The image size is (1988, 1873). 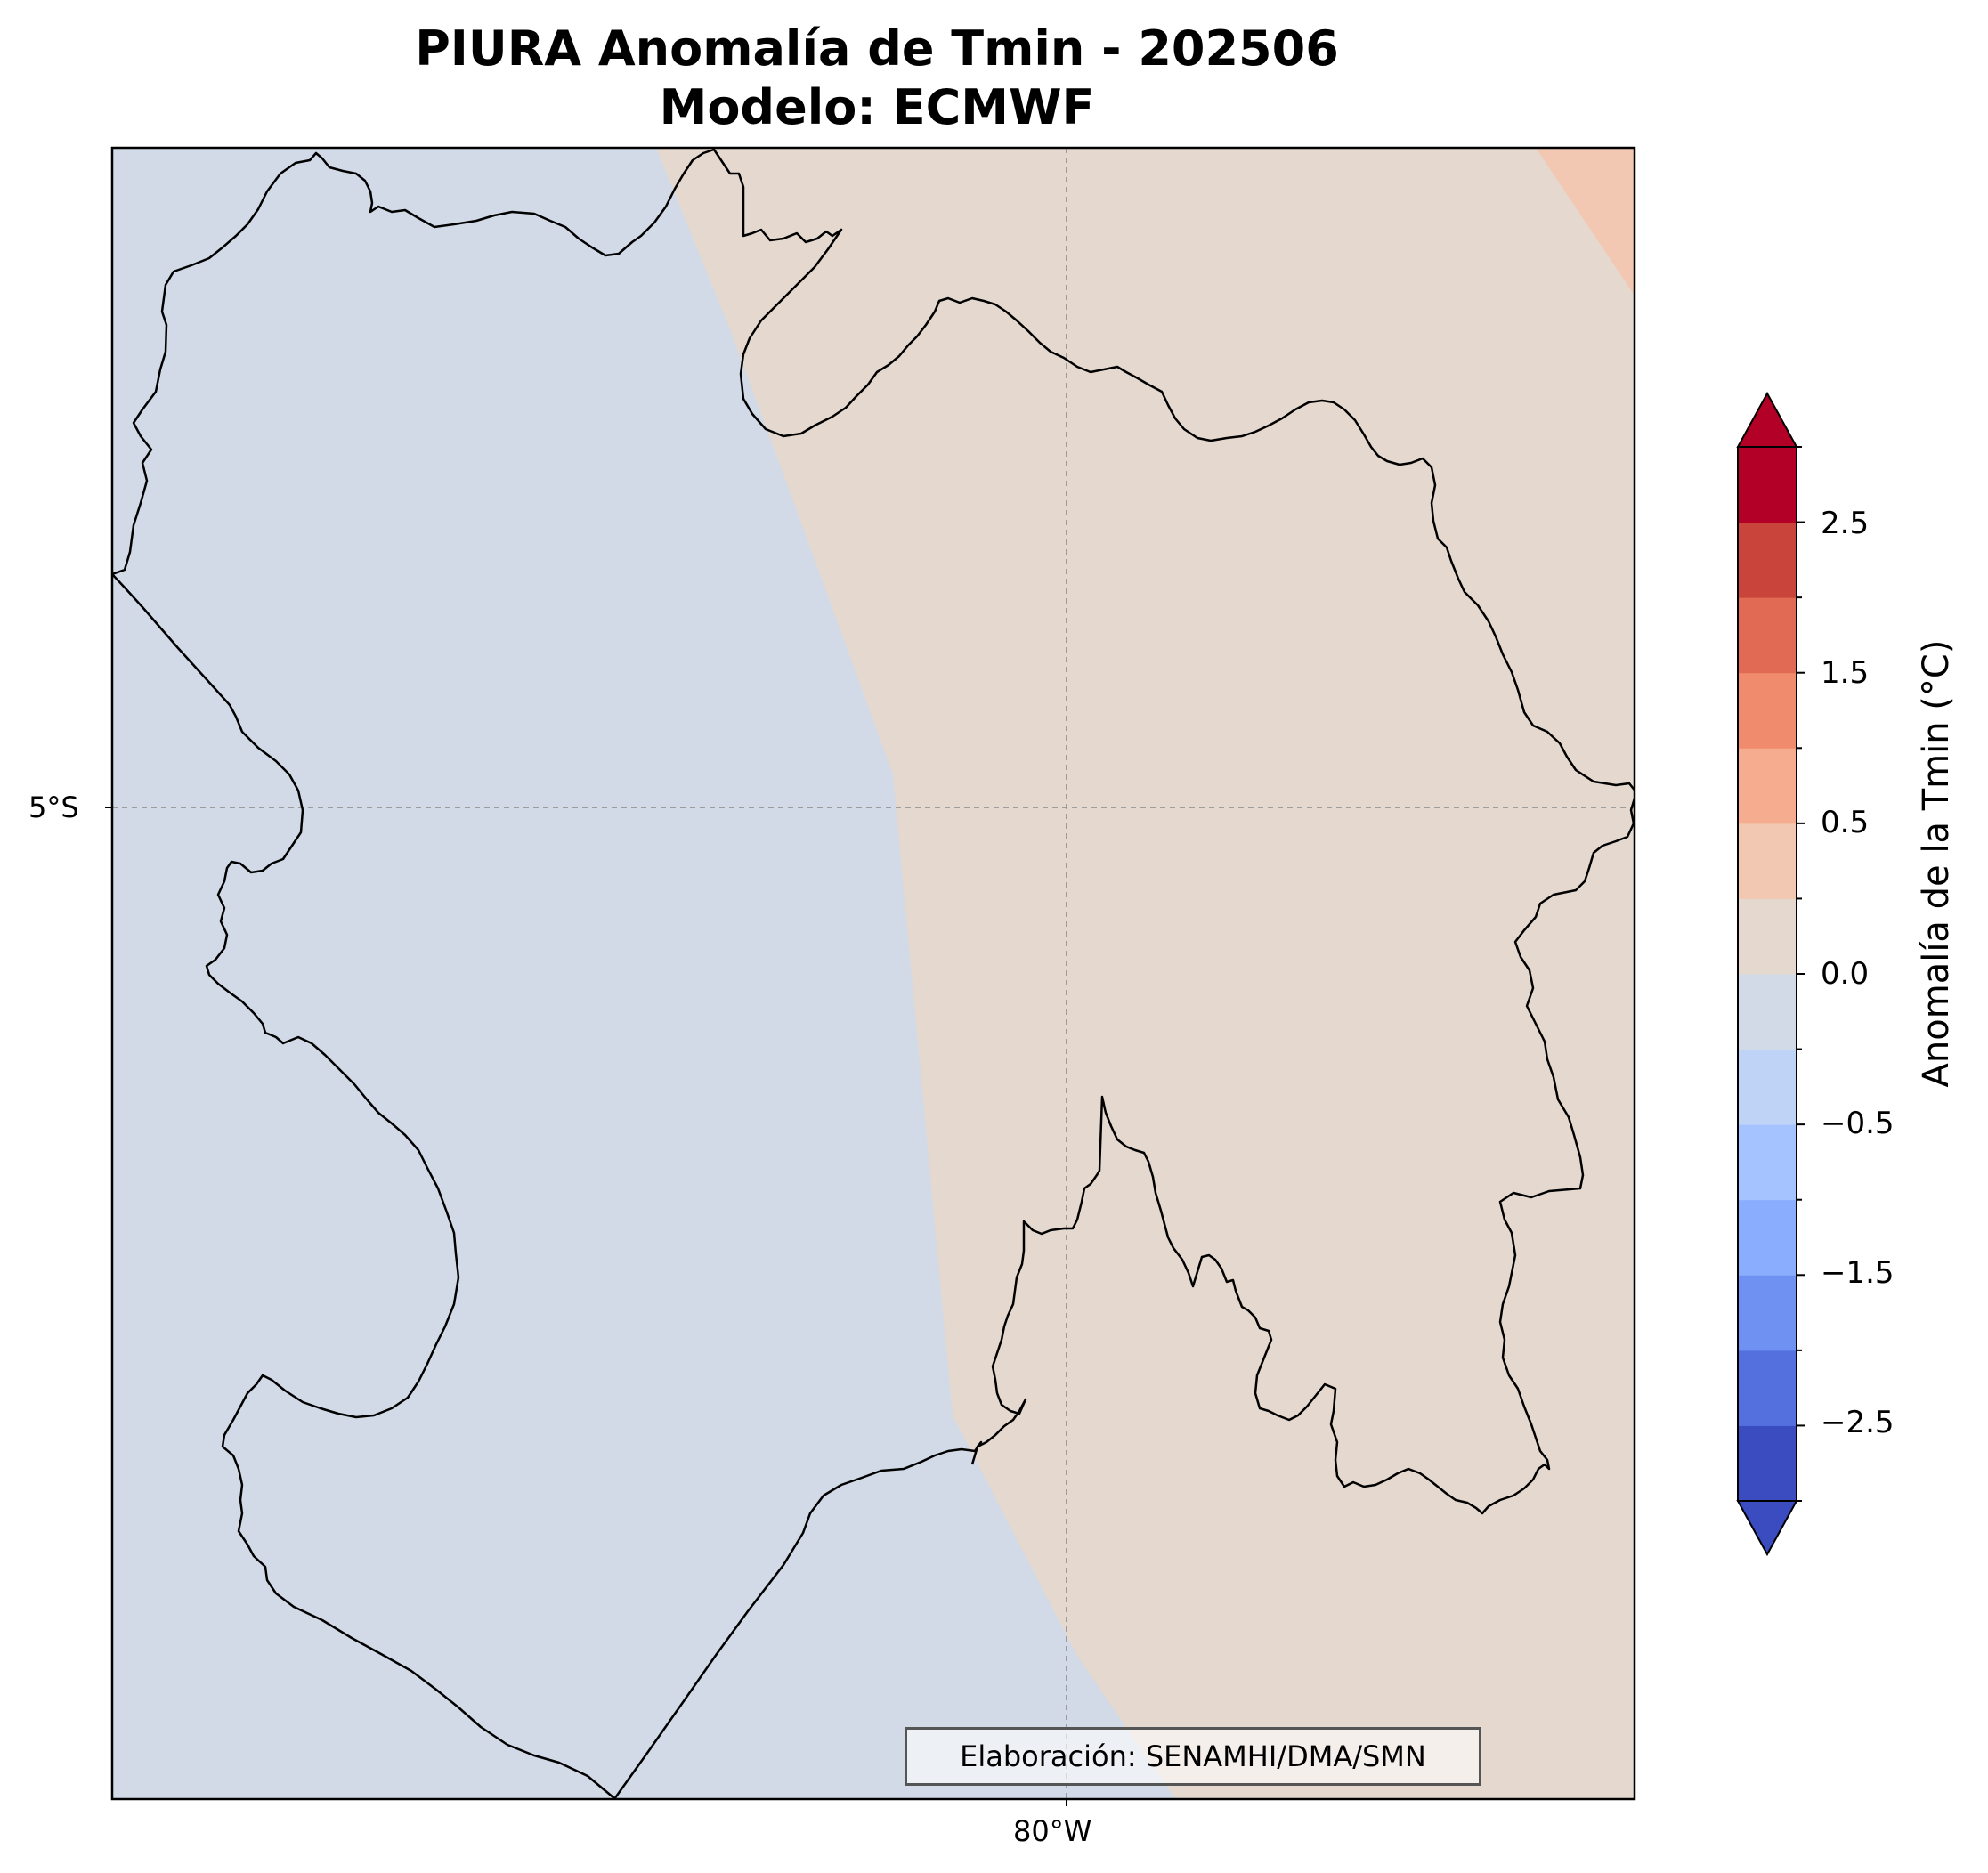 What do you see at coordinates (1767, 1528) in the screenshot?
I see `colorbar-extend-under` at bounding box center [1767, 1528].